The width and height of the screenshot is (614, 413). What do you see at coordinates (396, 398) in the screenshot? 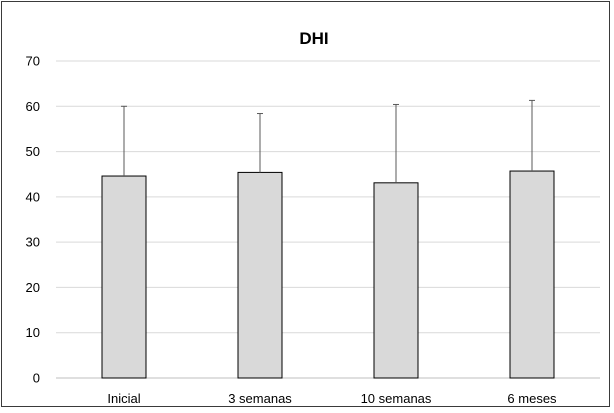
I see `x-category-label: 10 semanas` at bounding box center [396, 398].